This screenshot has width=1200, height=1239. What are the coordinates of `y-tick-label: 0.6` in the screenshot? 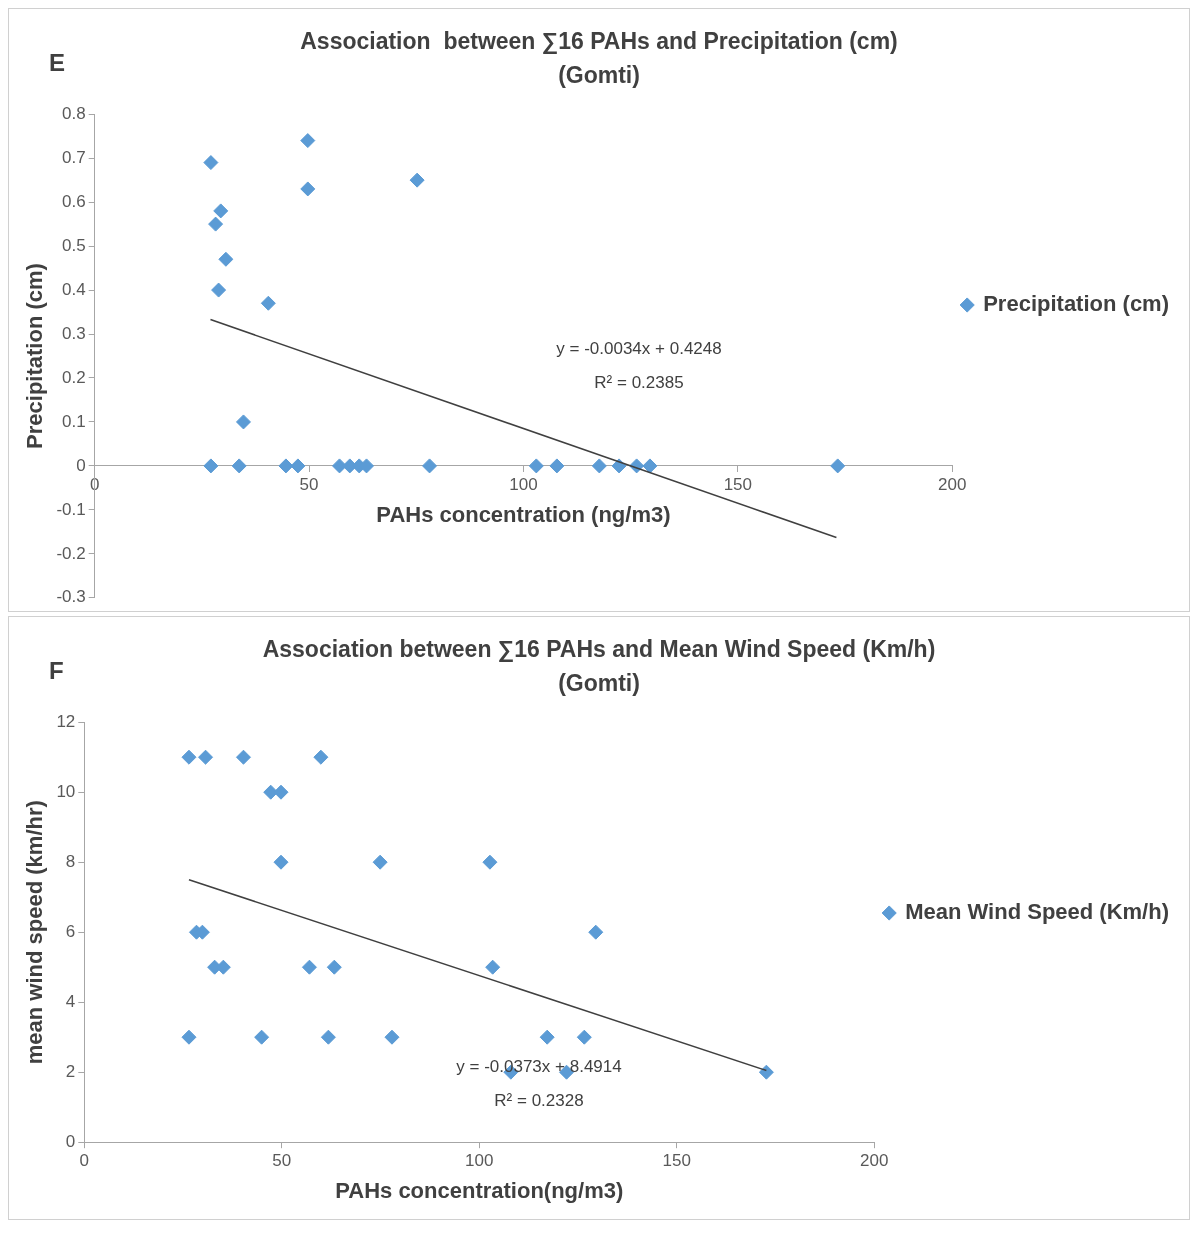 It's located at (74, 201).